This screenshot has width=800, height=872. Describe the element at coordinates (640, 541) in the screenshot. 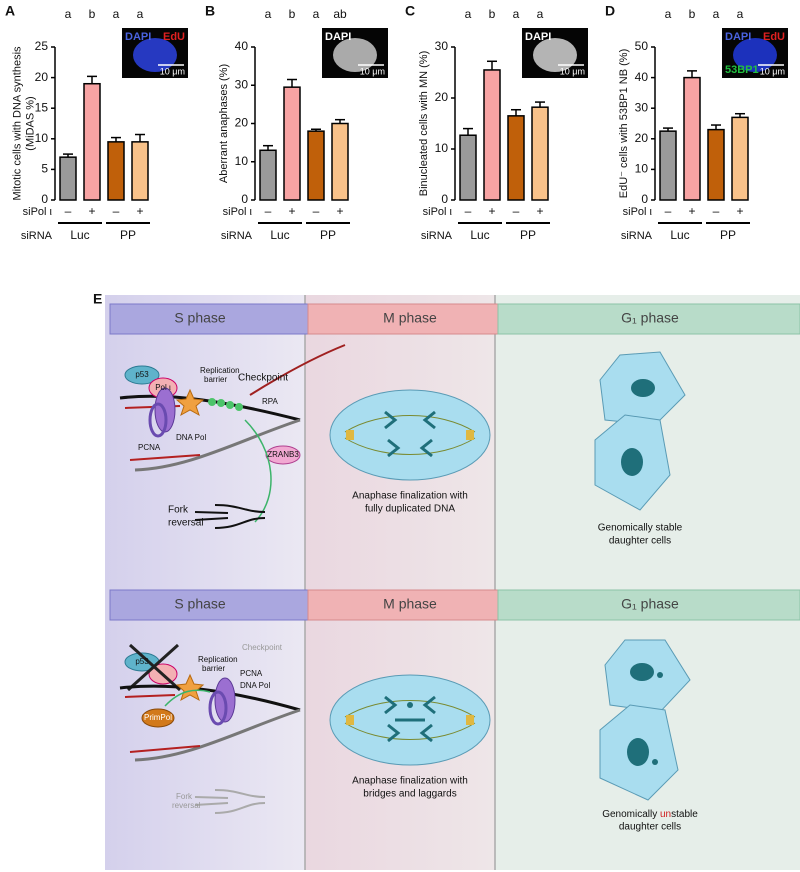

I see `caption: daughter cells` at that location.